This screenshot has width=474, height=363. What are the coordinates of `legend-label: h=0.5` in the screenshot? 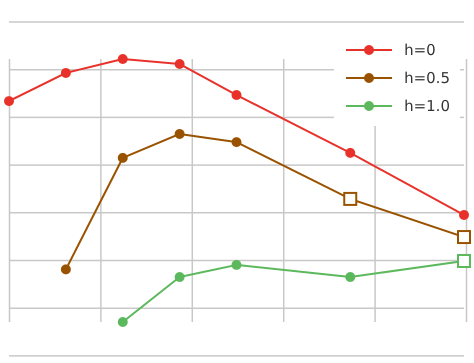 It's located at (427, 78).